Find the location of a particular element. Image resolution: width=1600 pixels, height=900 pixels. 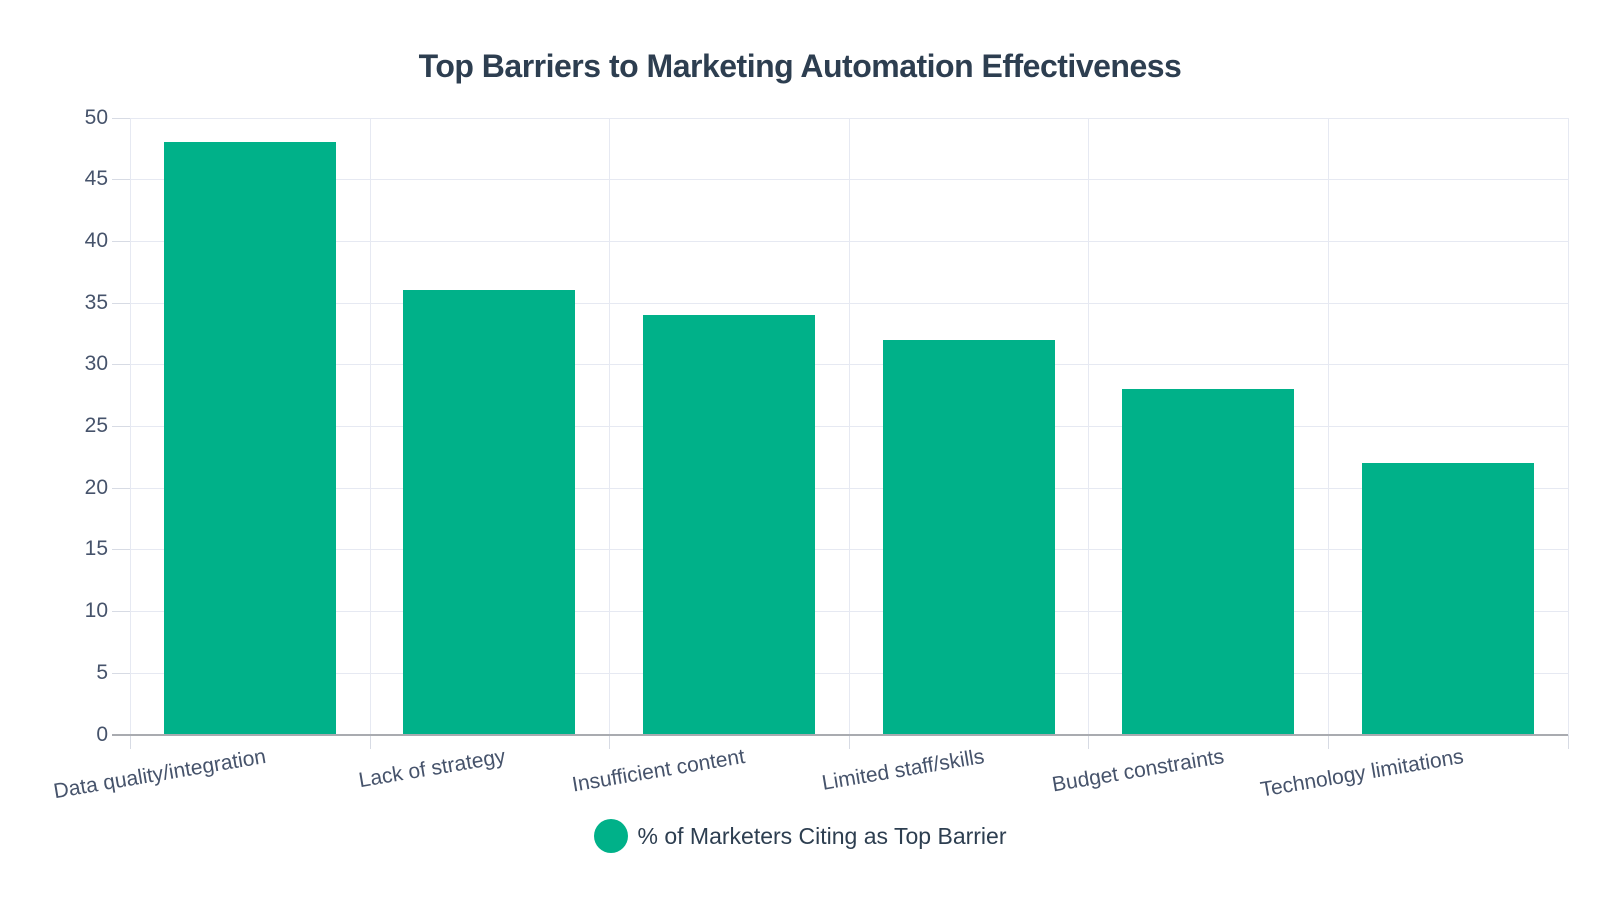

legend-label: % of Marketers Citing as Top Barrier is located at coordinates (822, 835).